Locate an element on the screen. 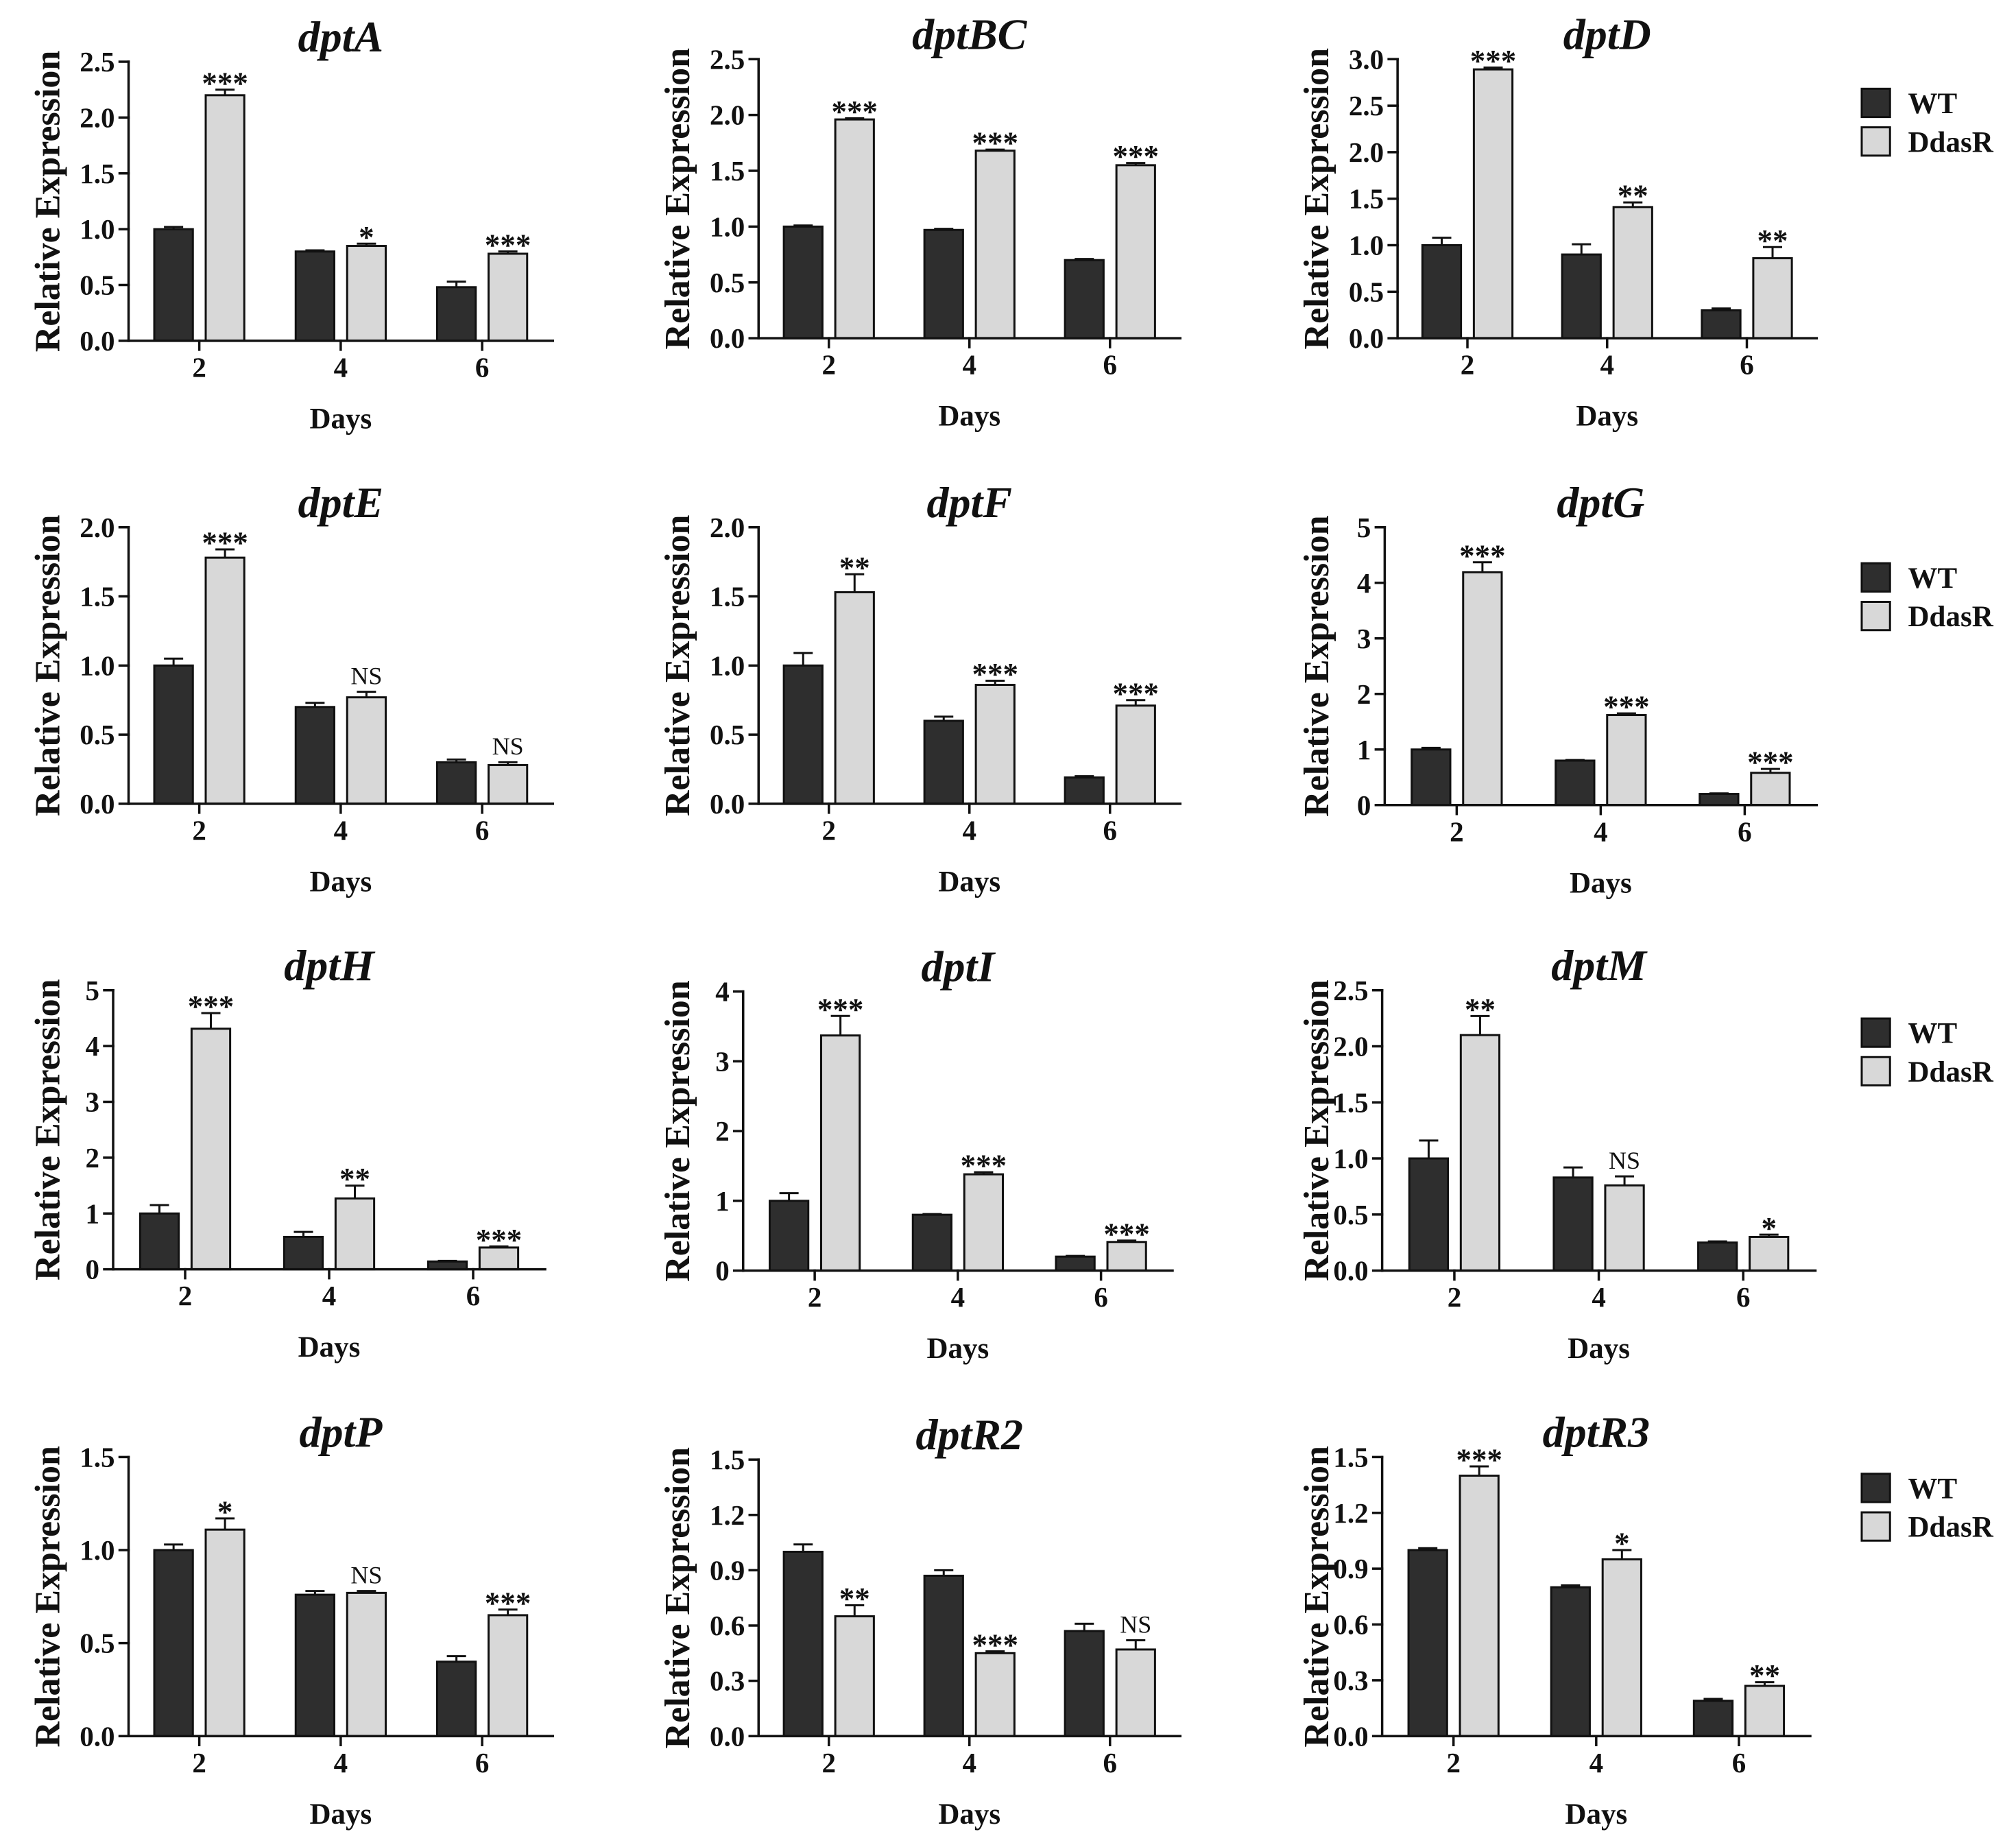 This screenshot has height=1845, width=2016. chart-title: dptP is located at coordinates (341, 1431).